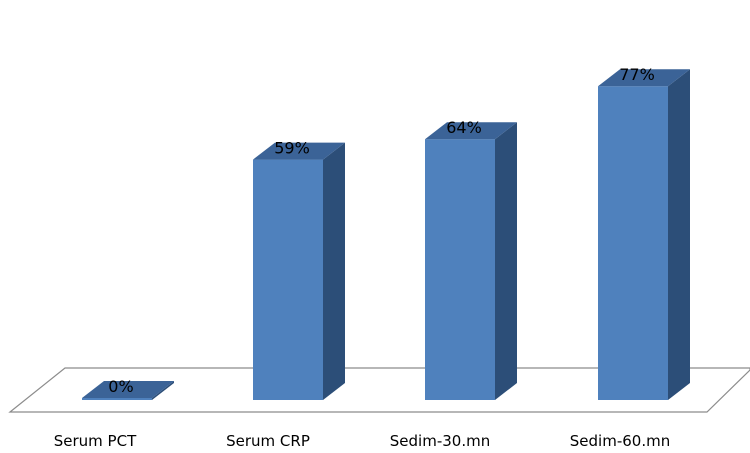 The height and width of the screenshot is (453, 750). Describe the element at coordinates (464, 127) in the screenshot. I see `data-label-sedim-30-mn: 64%` at that location.